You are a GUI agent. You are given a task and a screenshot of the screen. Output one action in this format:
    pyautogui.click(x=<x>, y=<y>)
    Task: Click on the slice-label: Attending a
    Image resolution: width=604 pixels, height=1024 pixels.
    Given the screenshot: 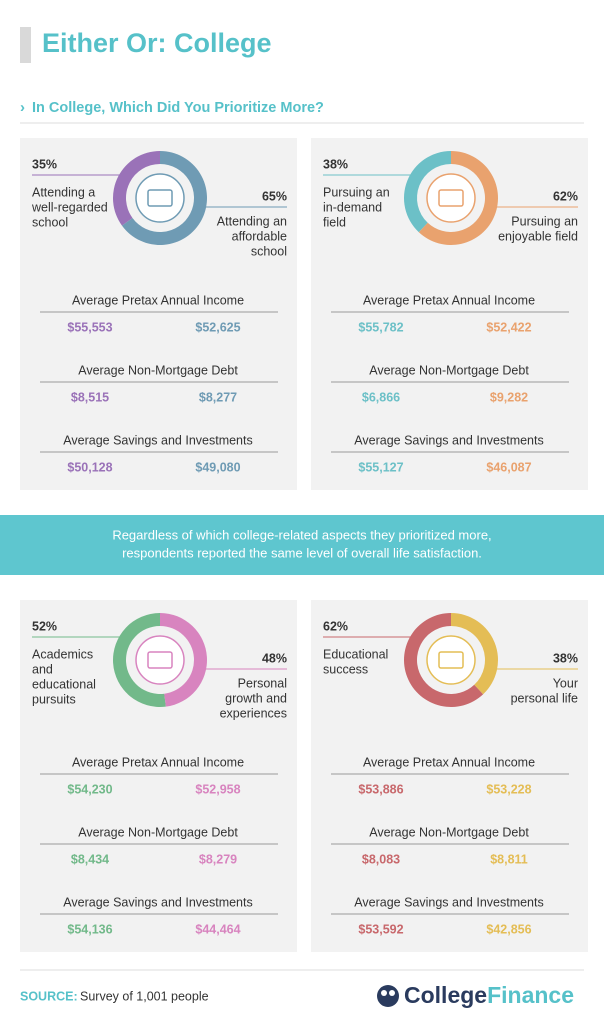 What is the action you would take?
    pyautogui.click(x=63, y=192)
    